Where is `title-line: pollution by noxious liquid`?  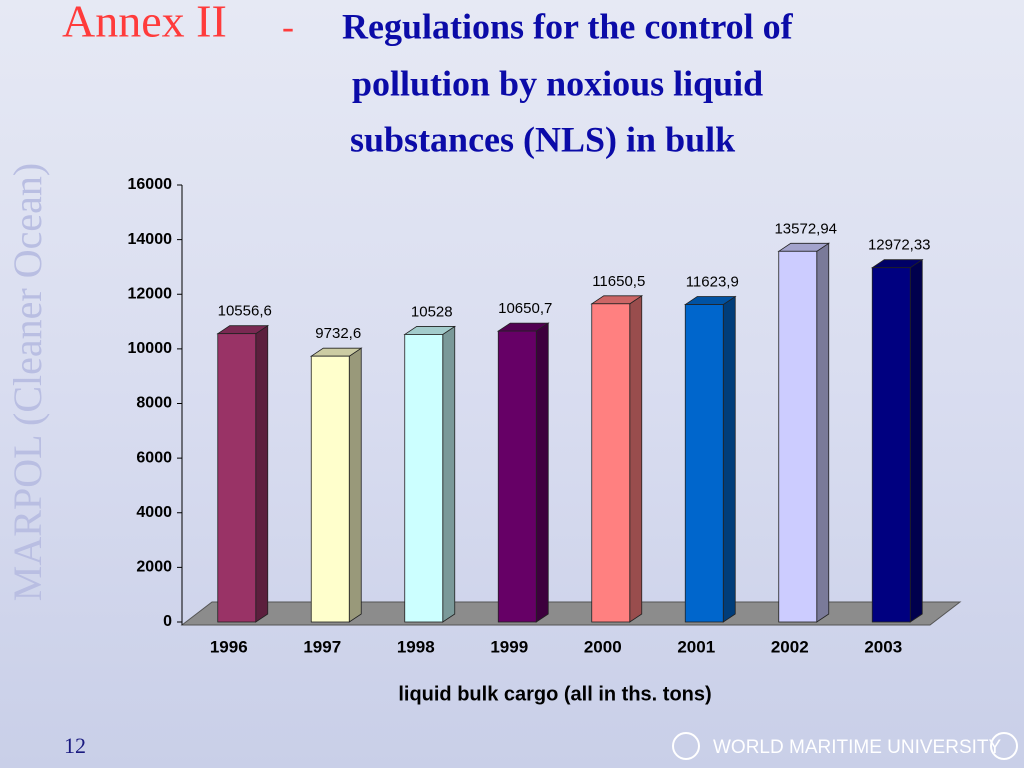 title-line: pollution by noxious liquid is located at coordinates (557, 83).